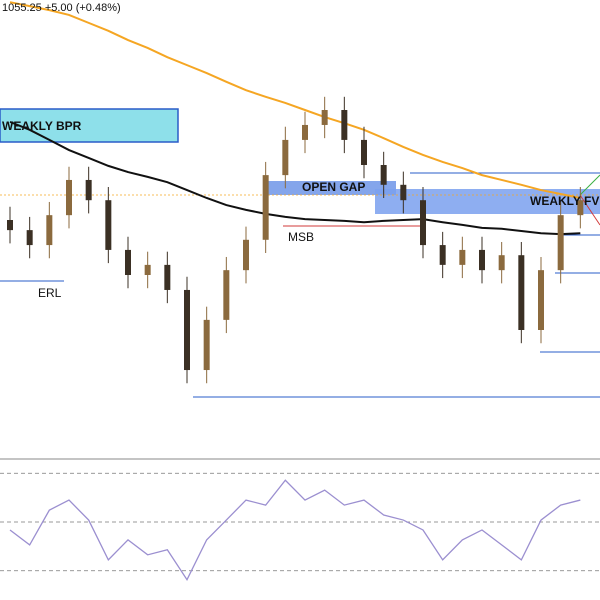 The height and width of the screenshot is (600, 600). I want to click on annotation: MSB, so click(301, 237).